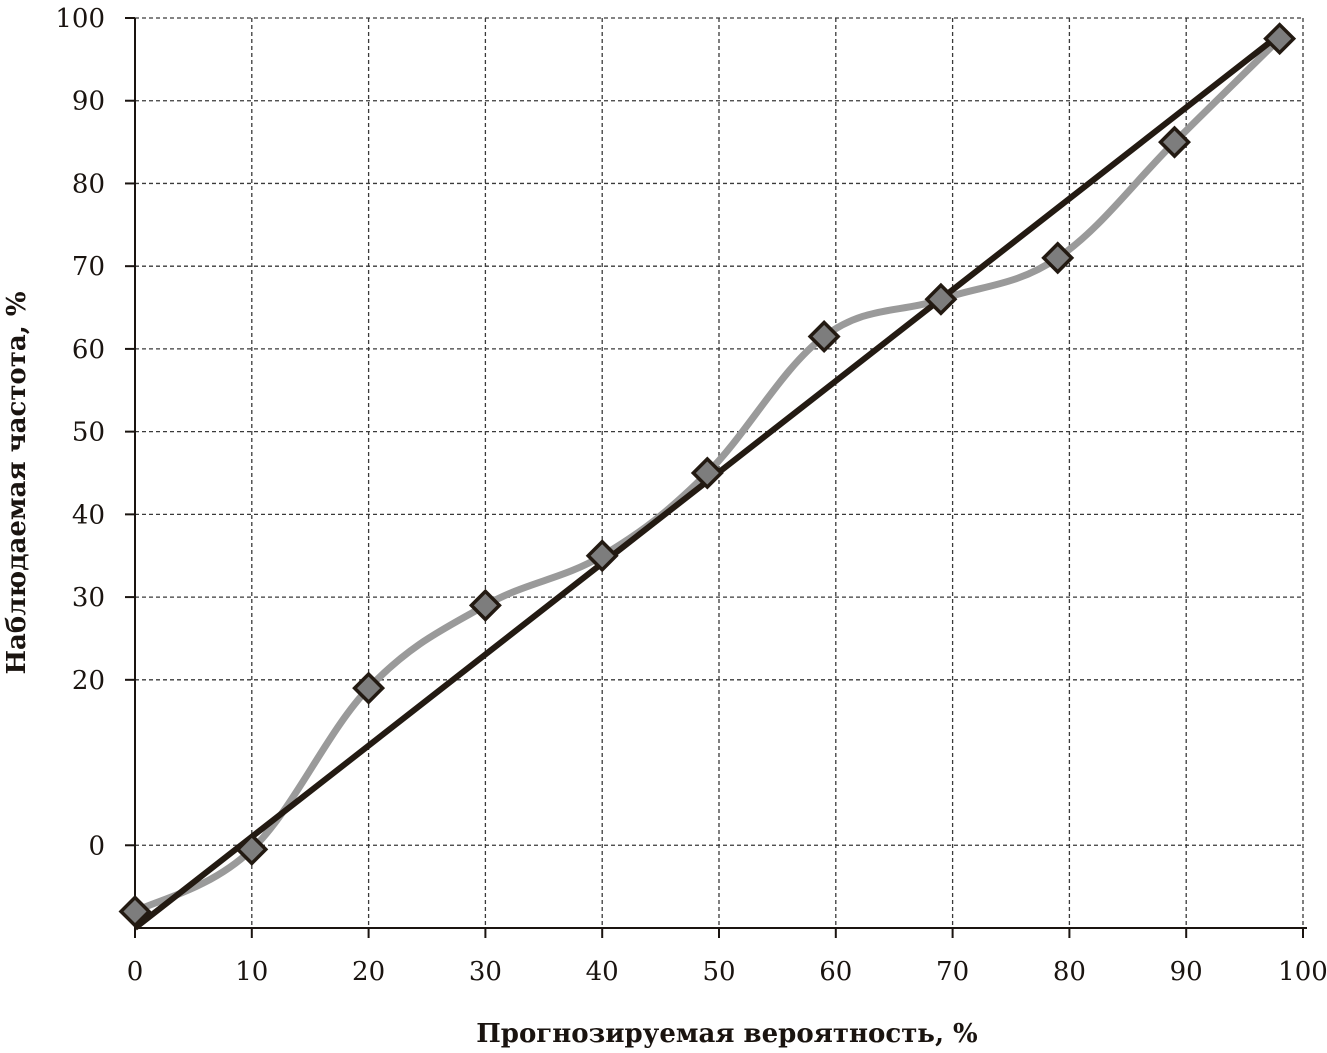 The height and width of the screenshot is (1053, 1327). I want to click on y-tick-label: 50, so click(88, 433).